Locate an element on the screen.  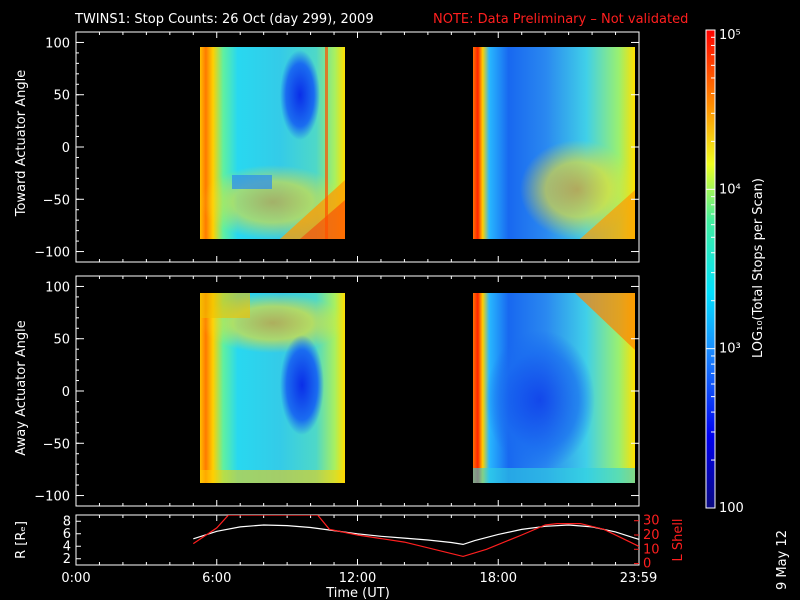
colorbar is located at coordinates (710, 269).